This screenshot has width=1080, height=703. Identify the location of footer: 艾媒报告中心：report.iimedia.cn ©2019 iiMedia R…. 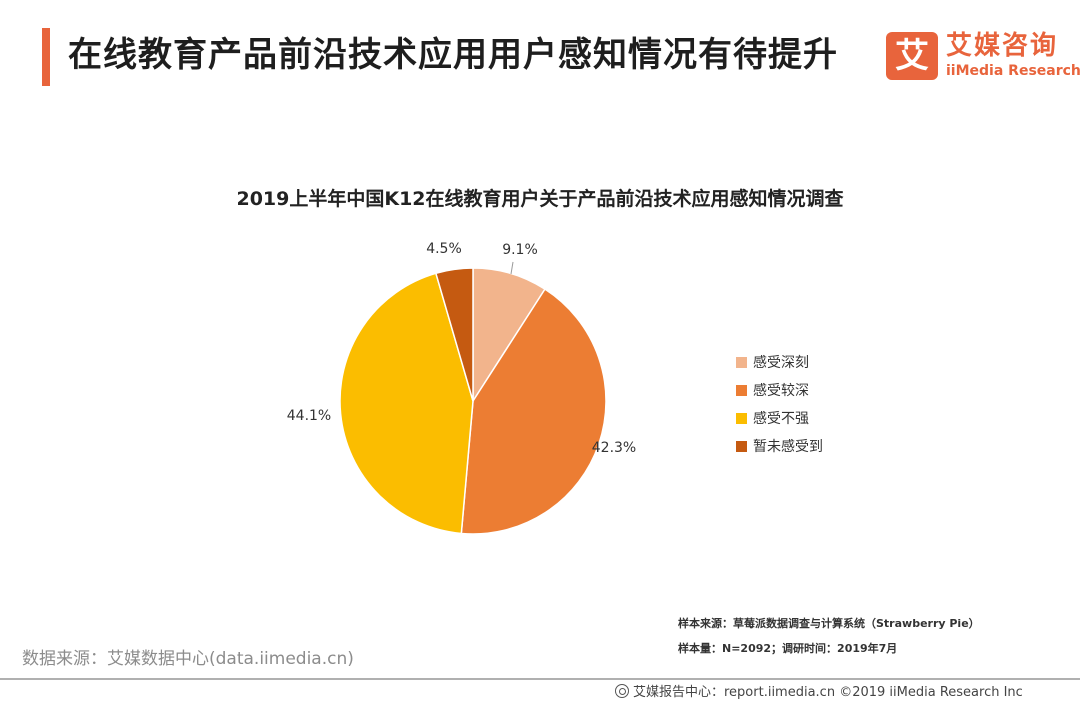
(819, 690).